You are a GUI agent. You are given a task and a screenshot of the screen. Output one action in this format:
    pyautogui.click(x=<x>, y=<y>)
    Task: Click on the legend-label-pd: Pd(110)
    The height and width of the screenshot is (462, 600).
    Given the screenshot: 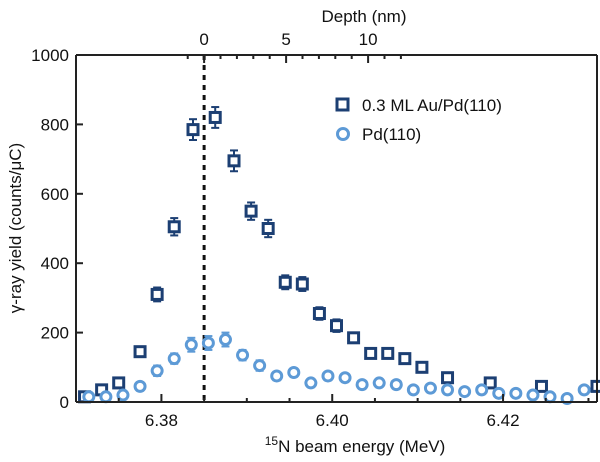 What is the action you would take?
    pyautogui.click(x=391, y=134)
    